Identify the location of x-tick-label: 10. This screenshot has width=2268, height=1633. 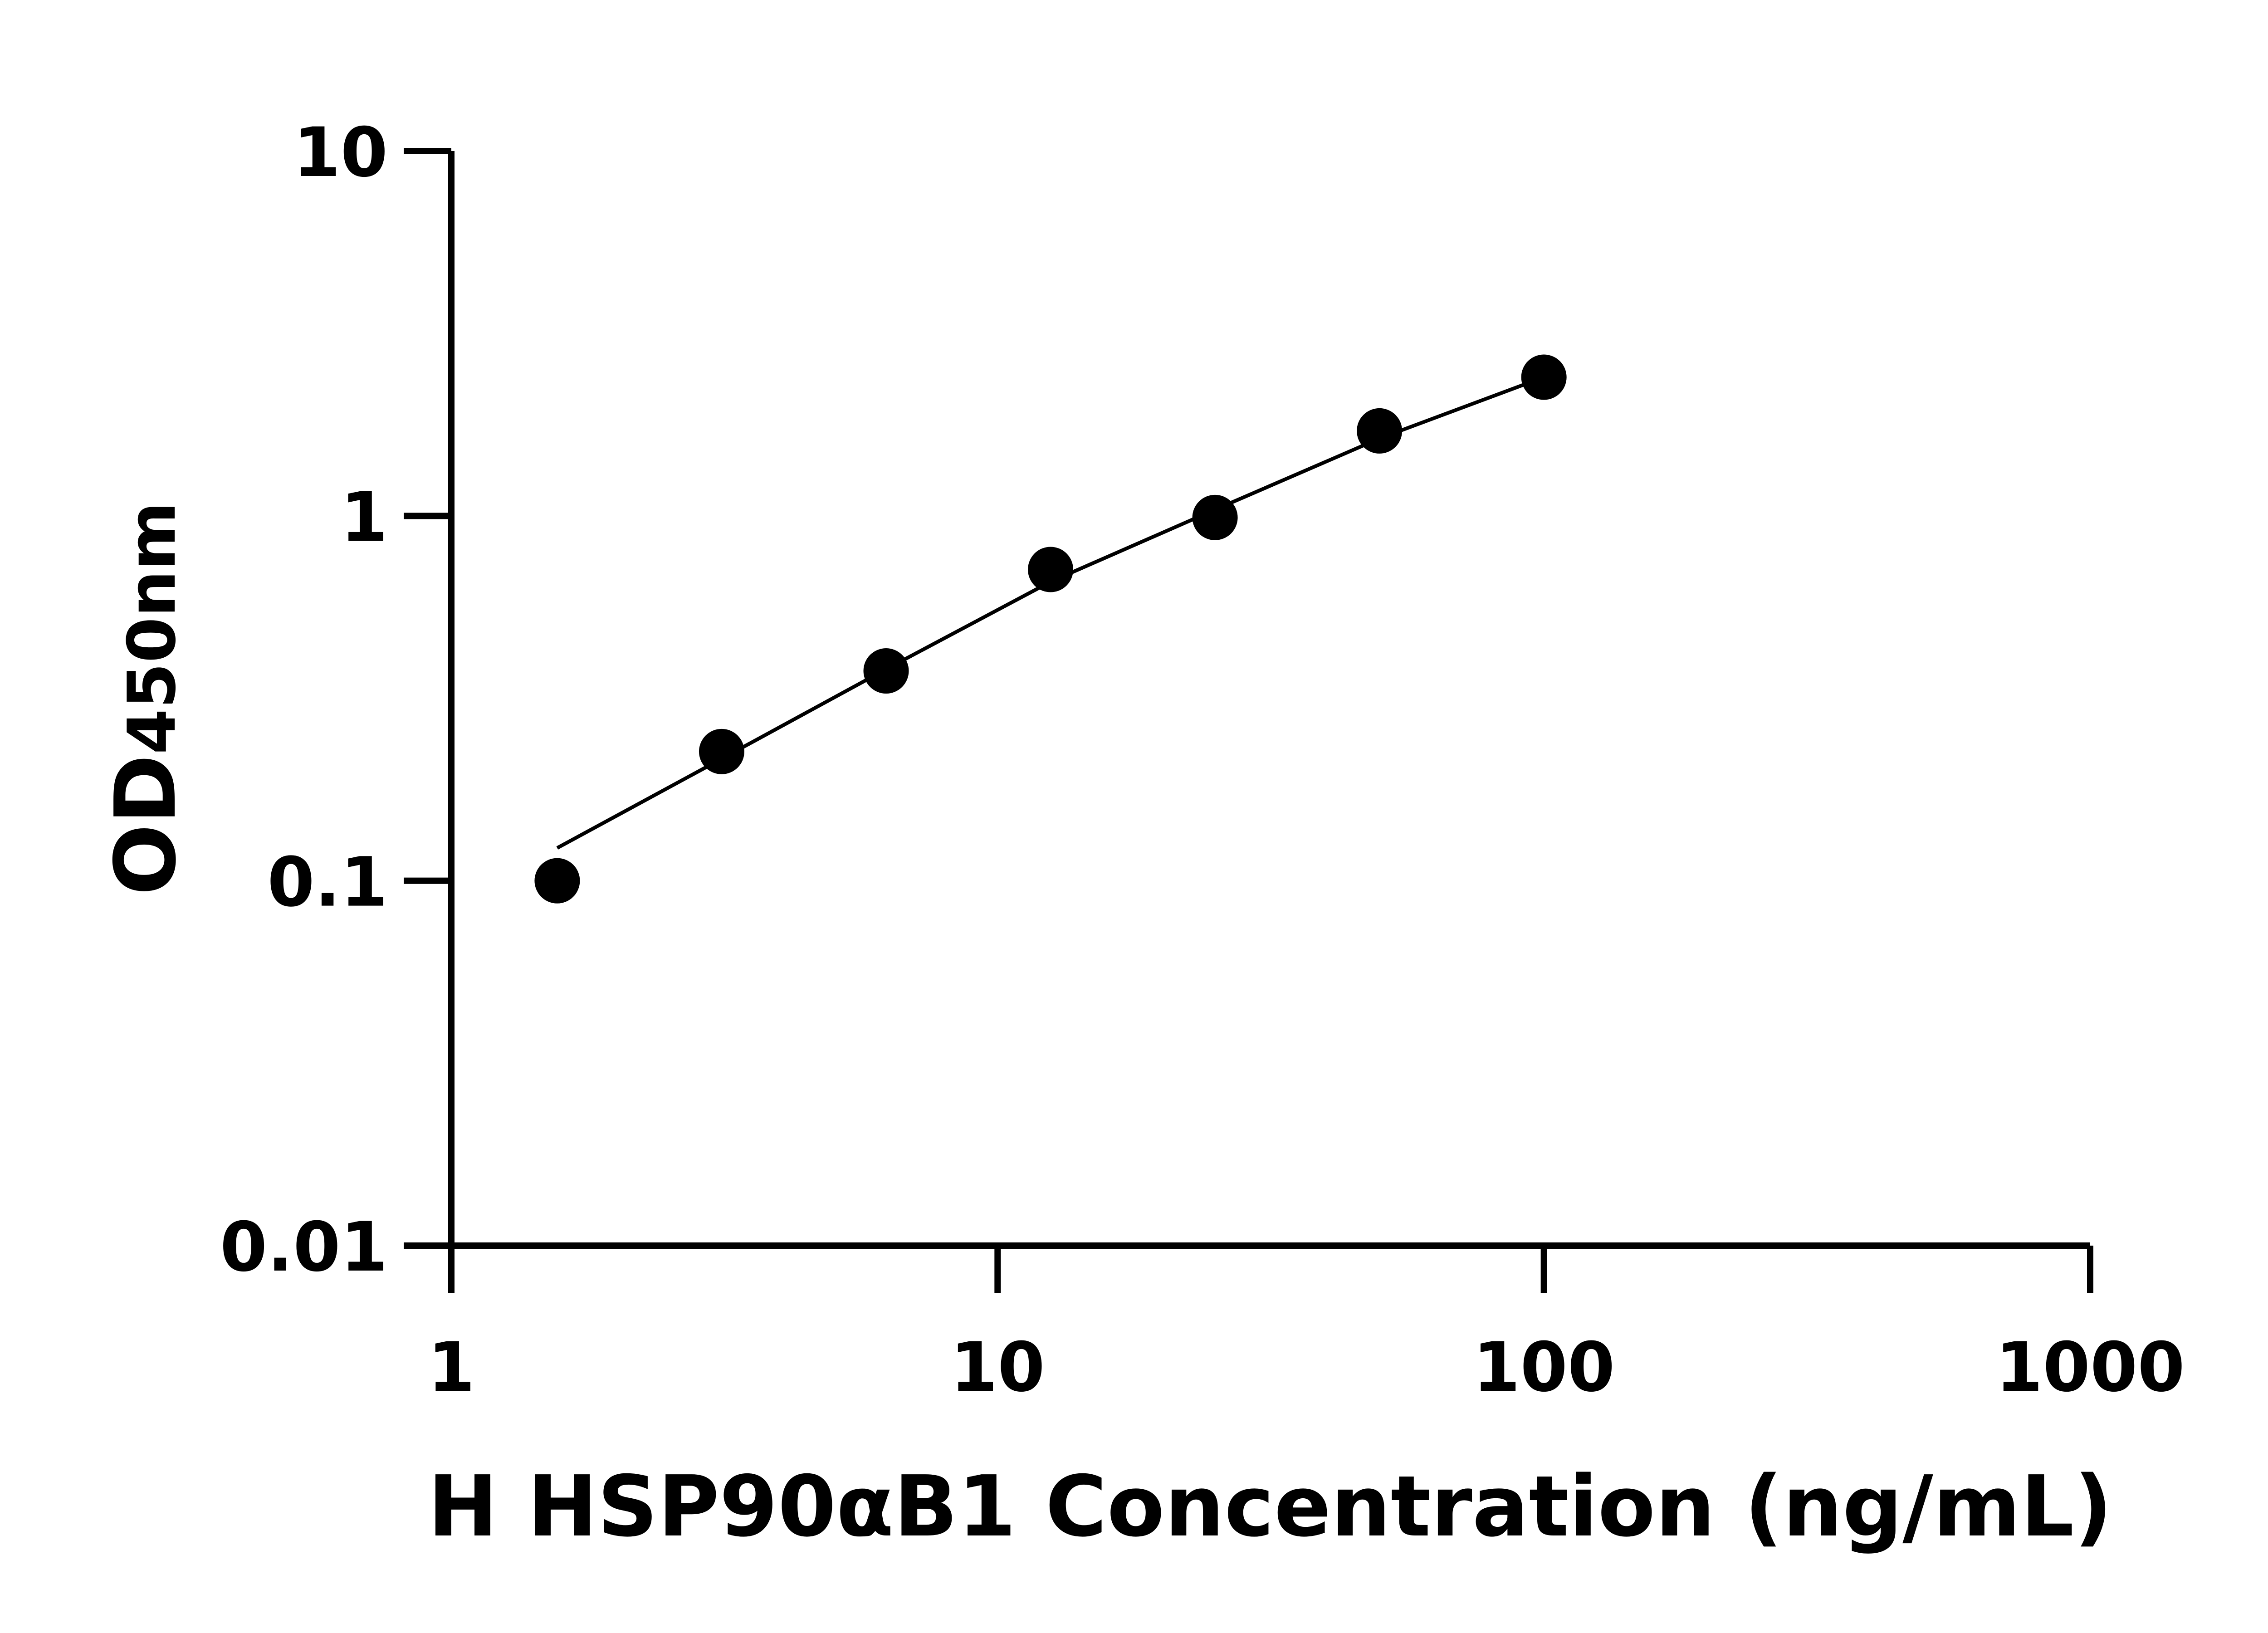
(998, 1367).